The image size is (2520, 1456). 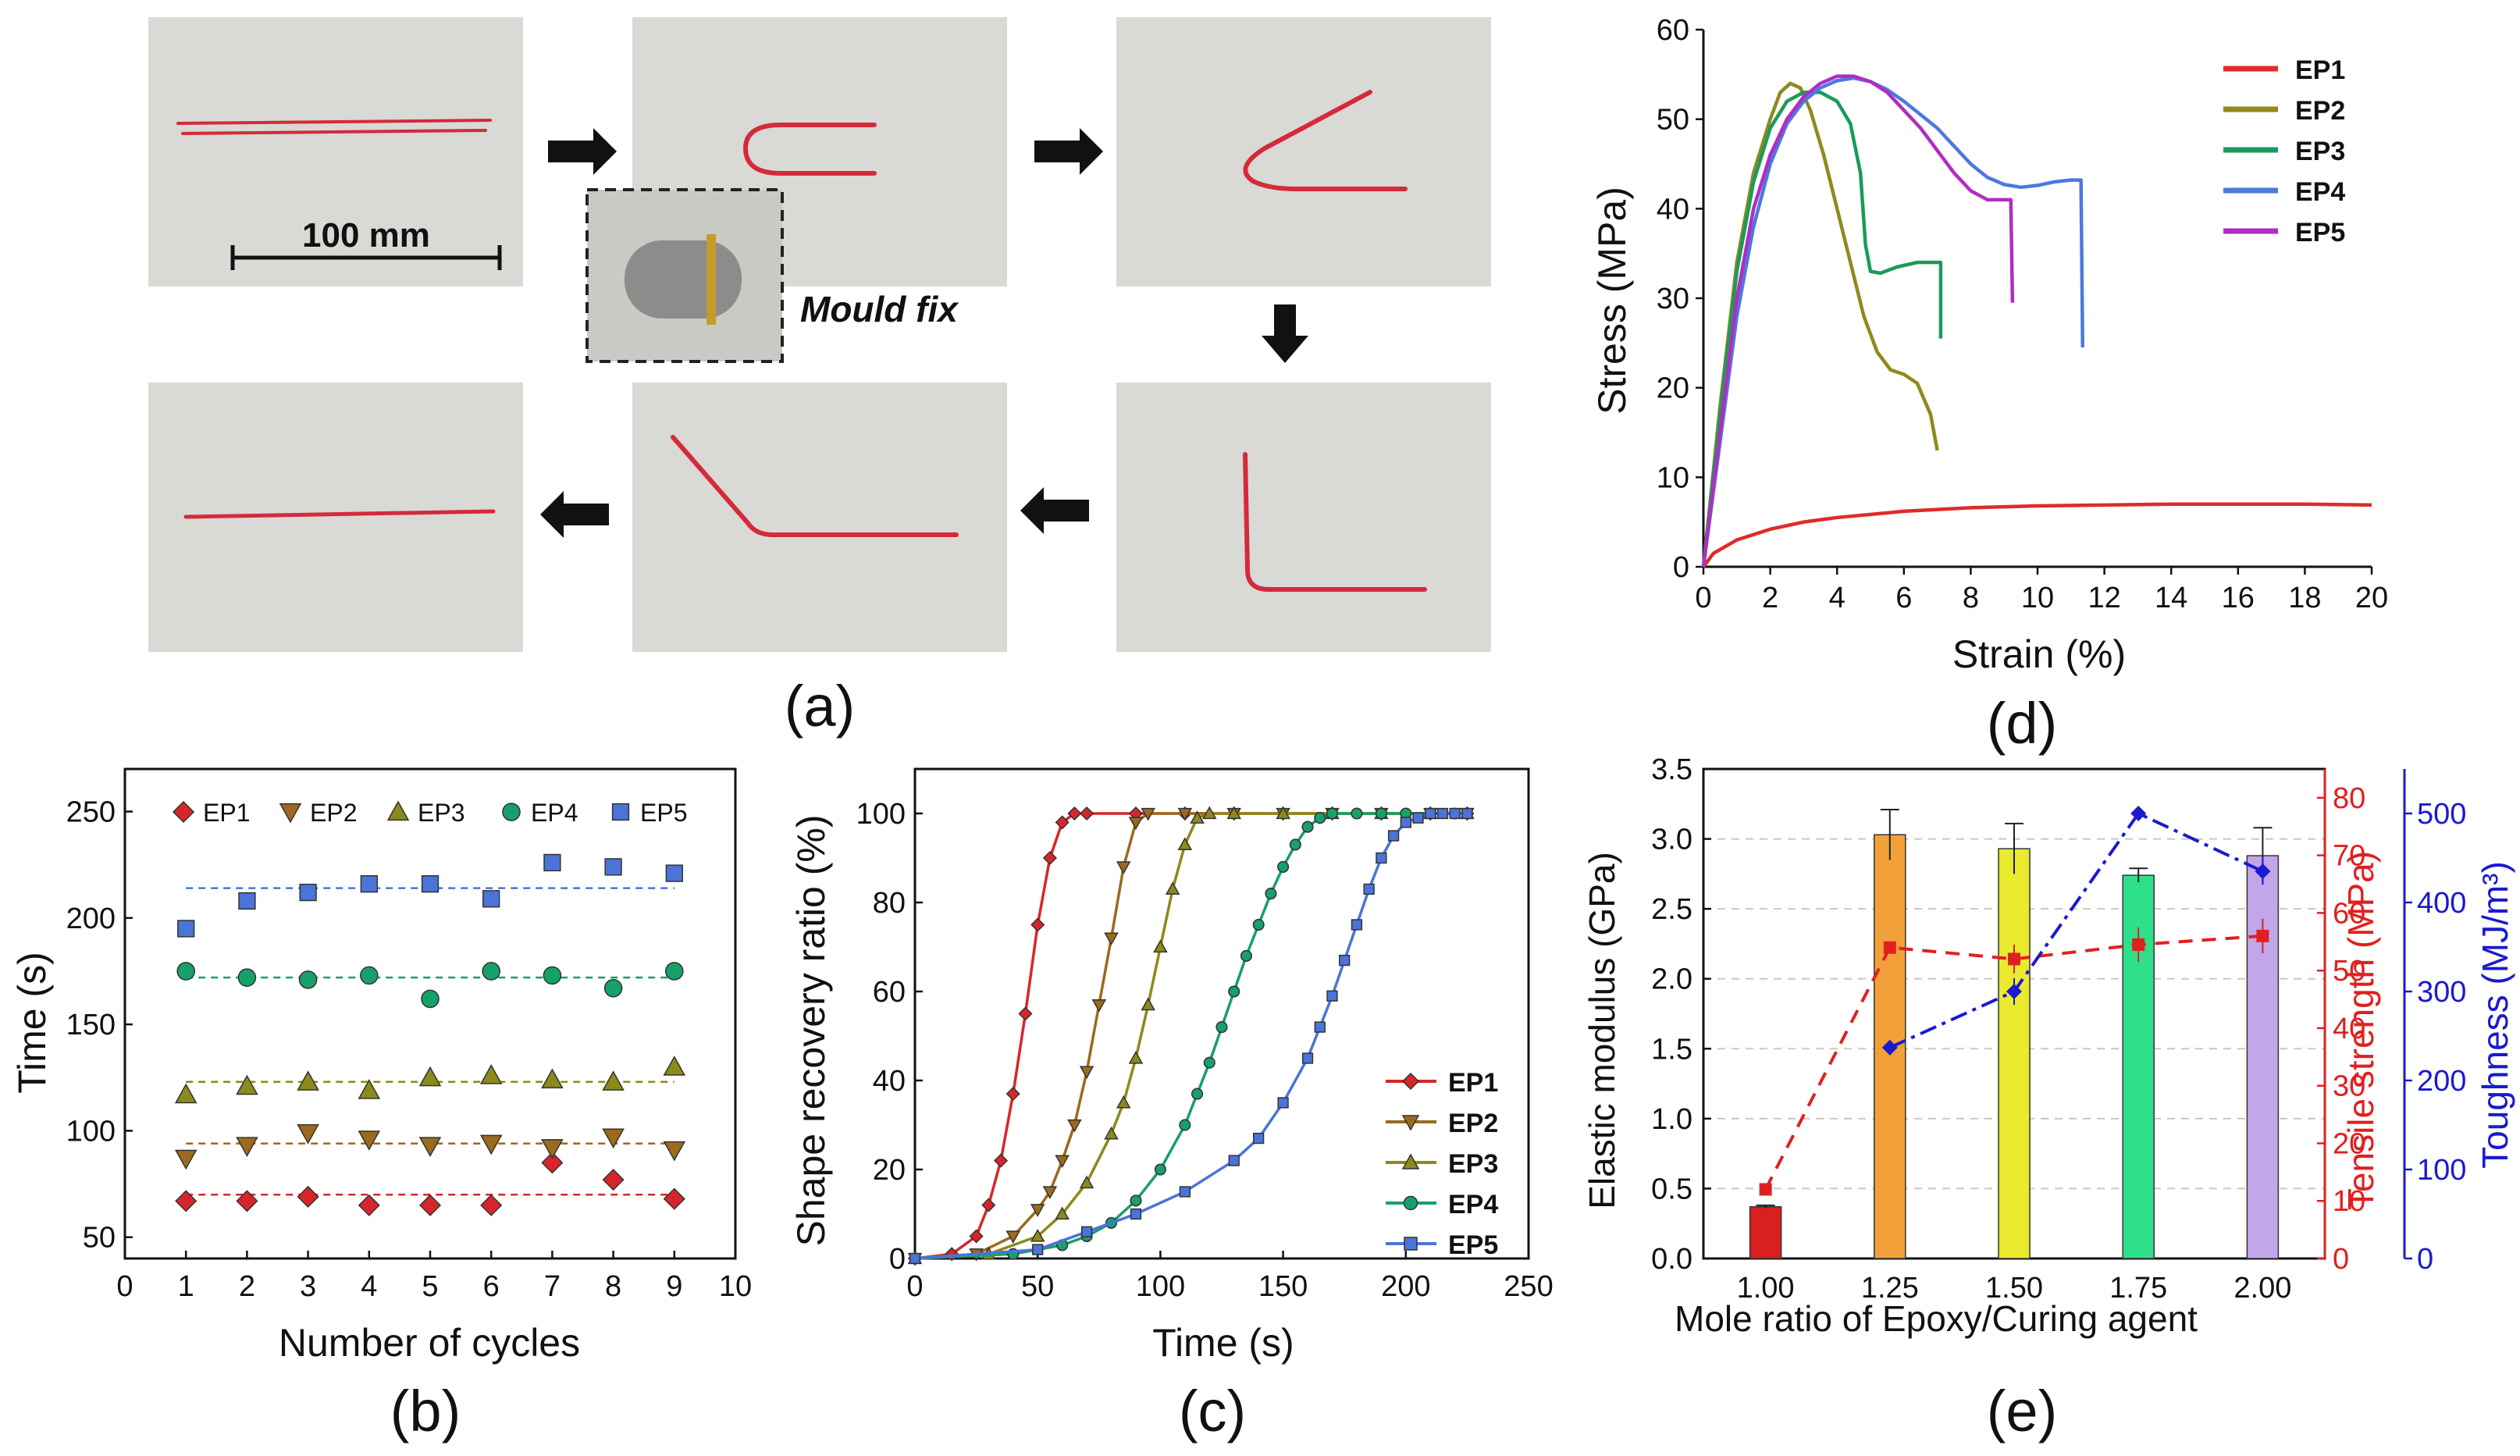 I want to click on d-legend-label-EP4: EP4, so click(x=2320, y=192).